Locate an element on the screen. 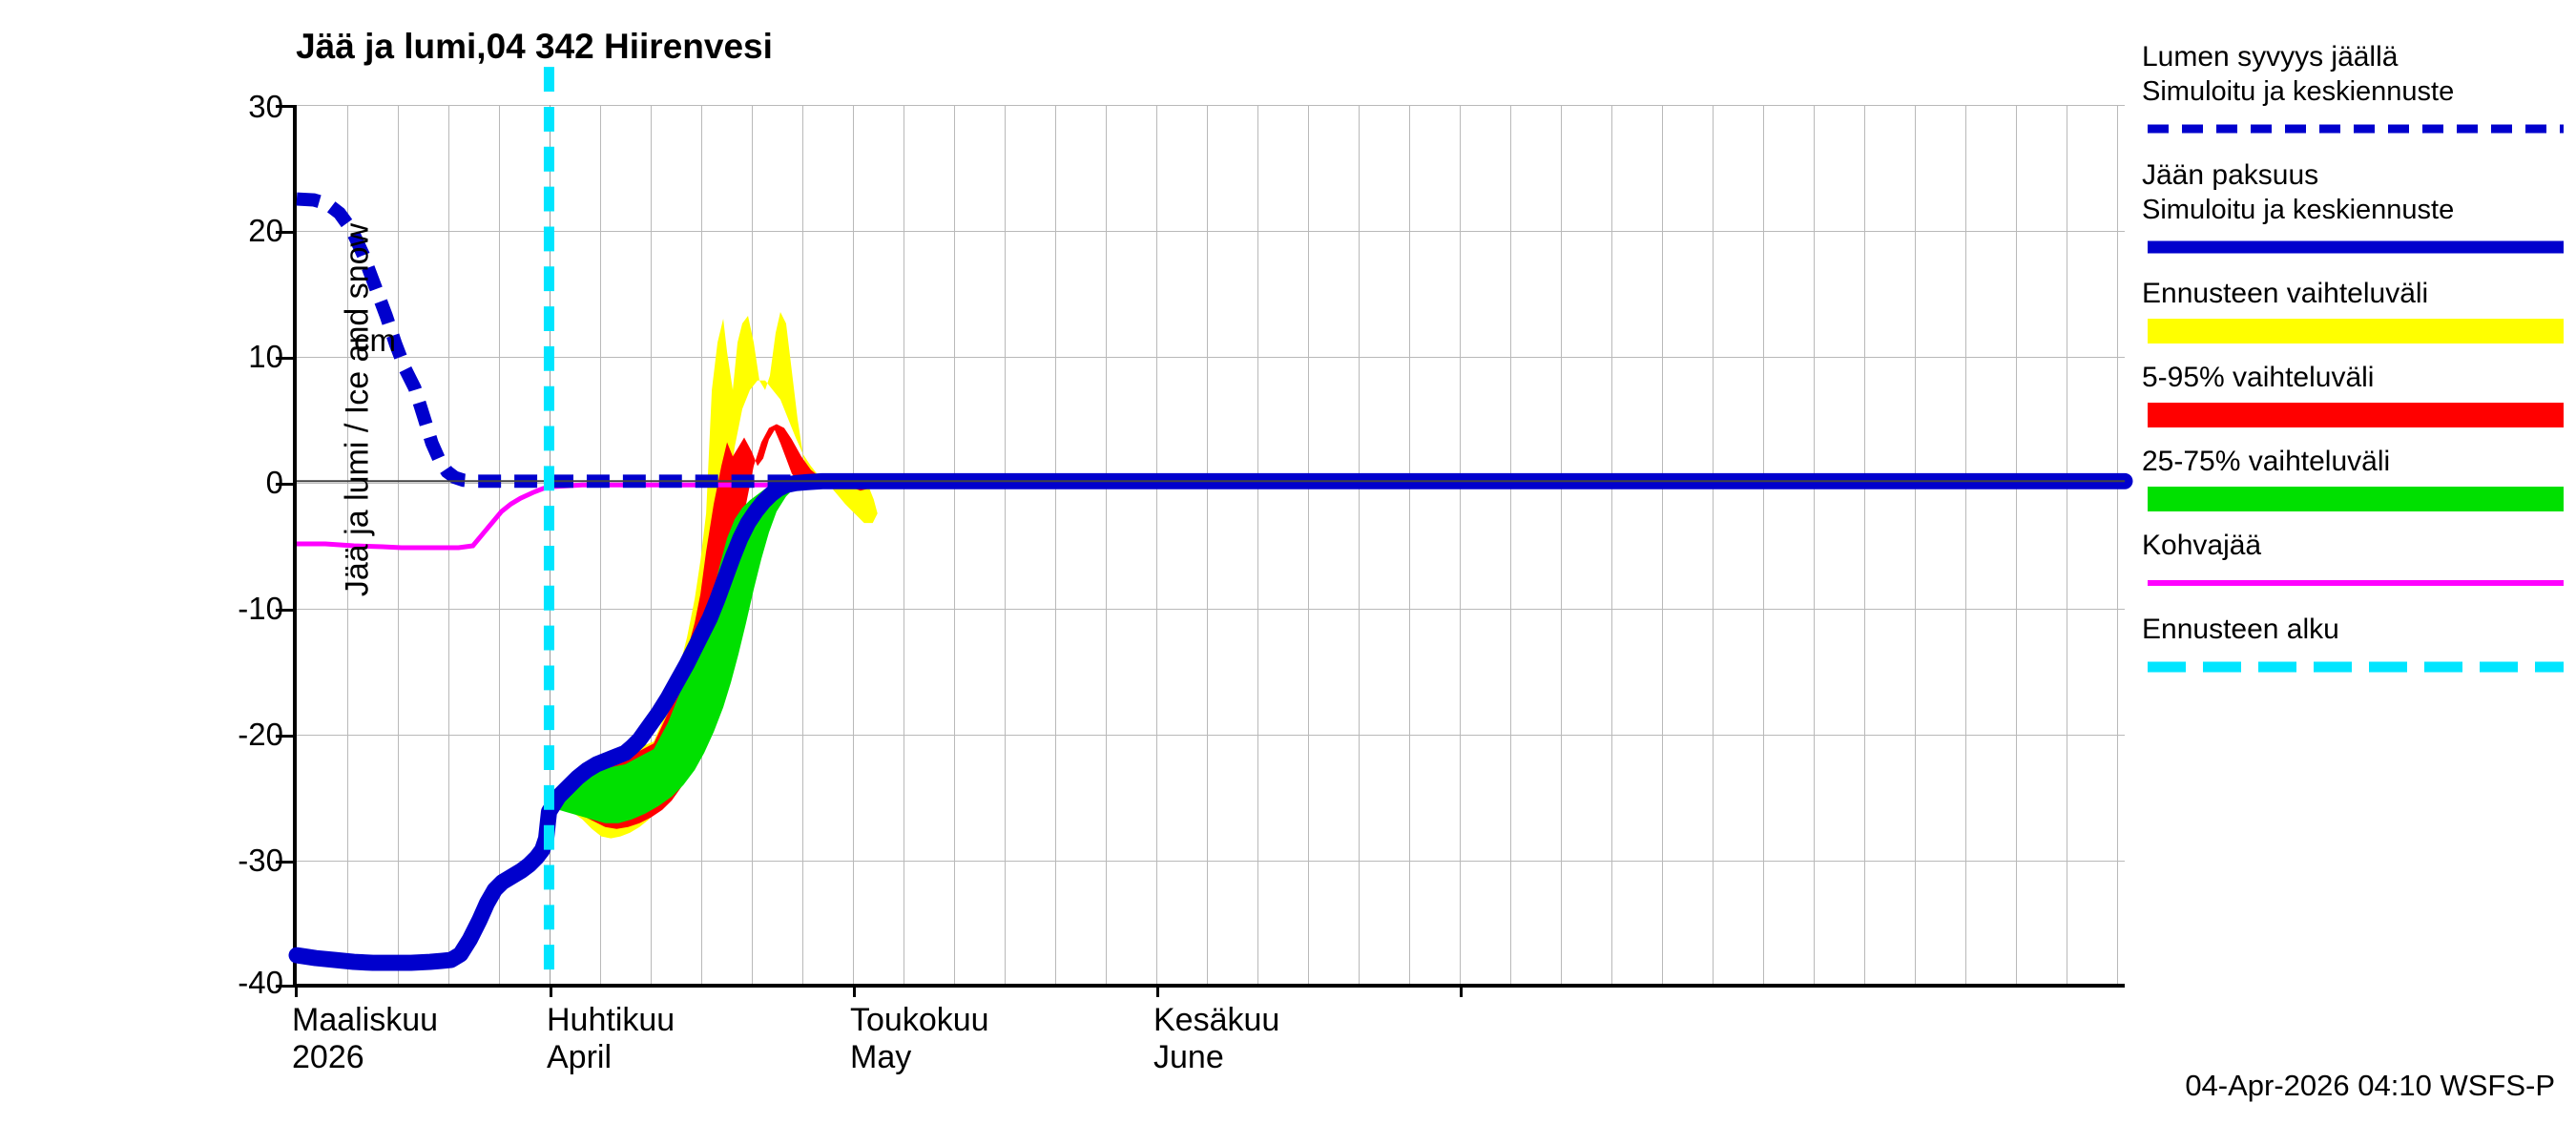  y-tick-label: -30 is located at coordinates (260, 860).